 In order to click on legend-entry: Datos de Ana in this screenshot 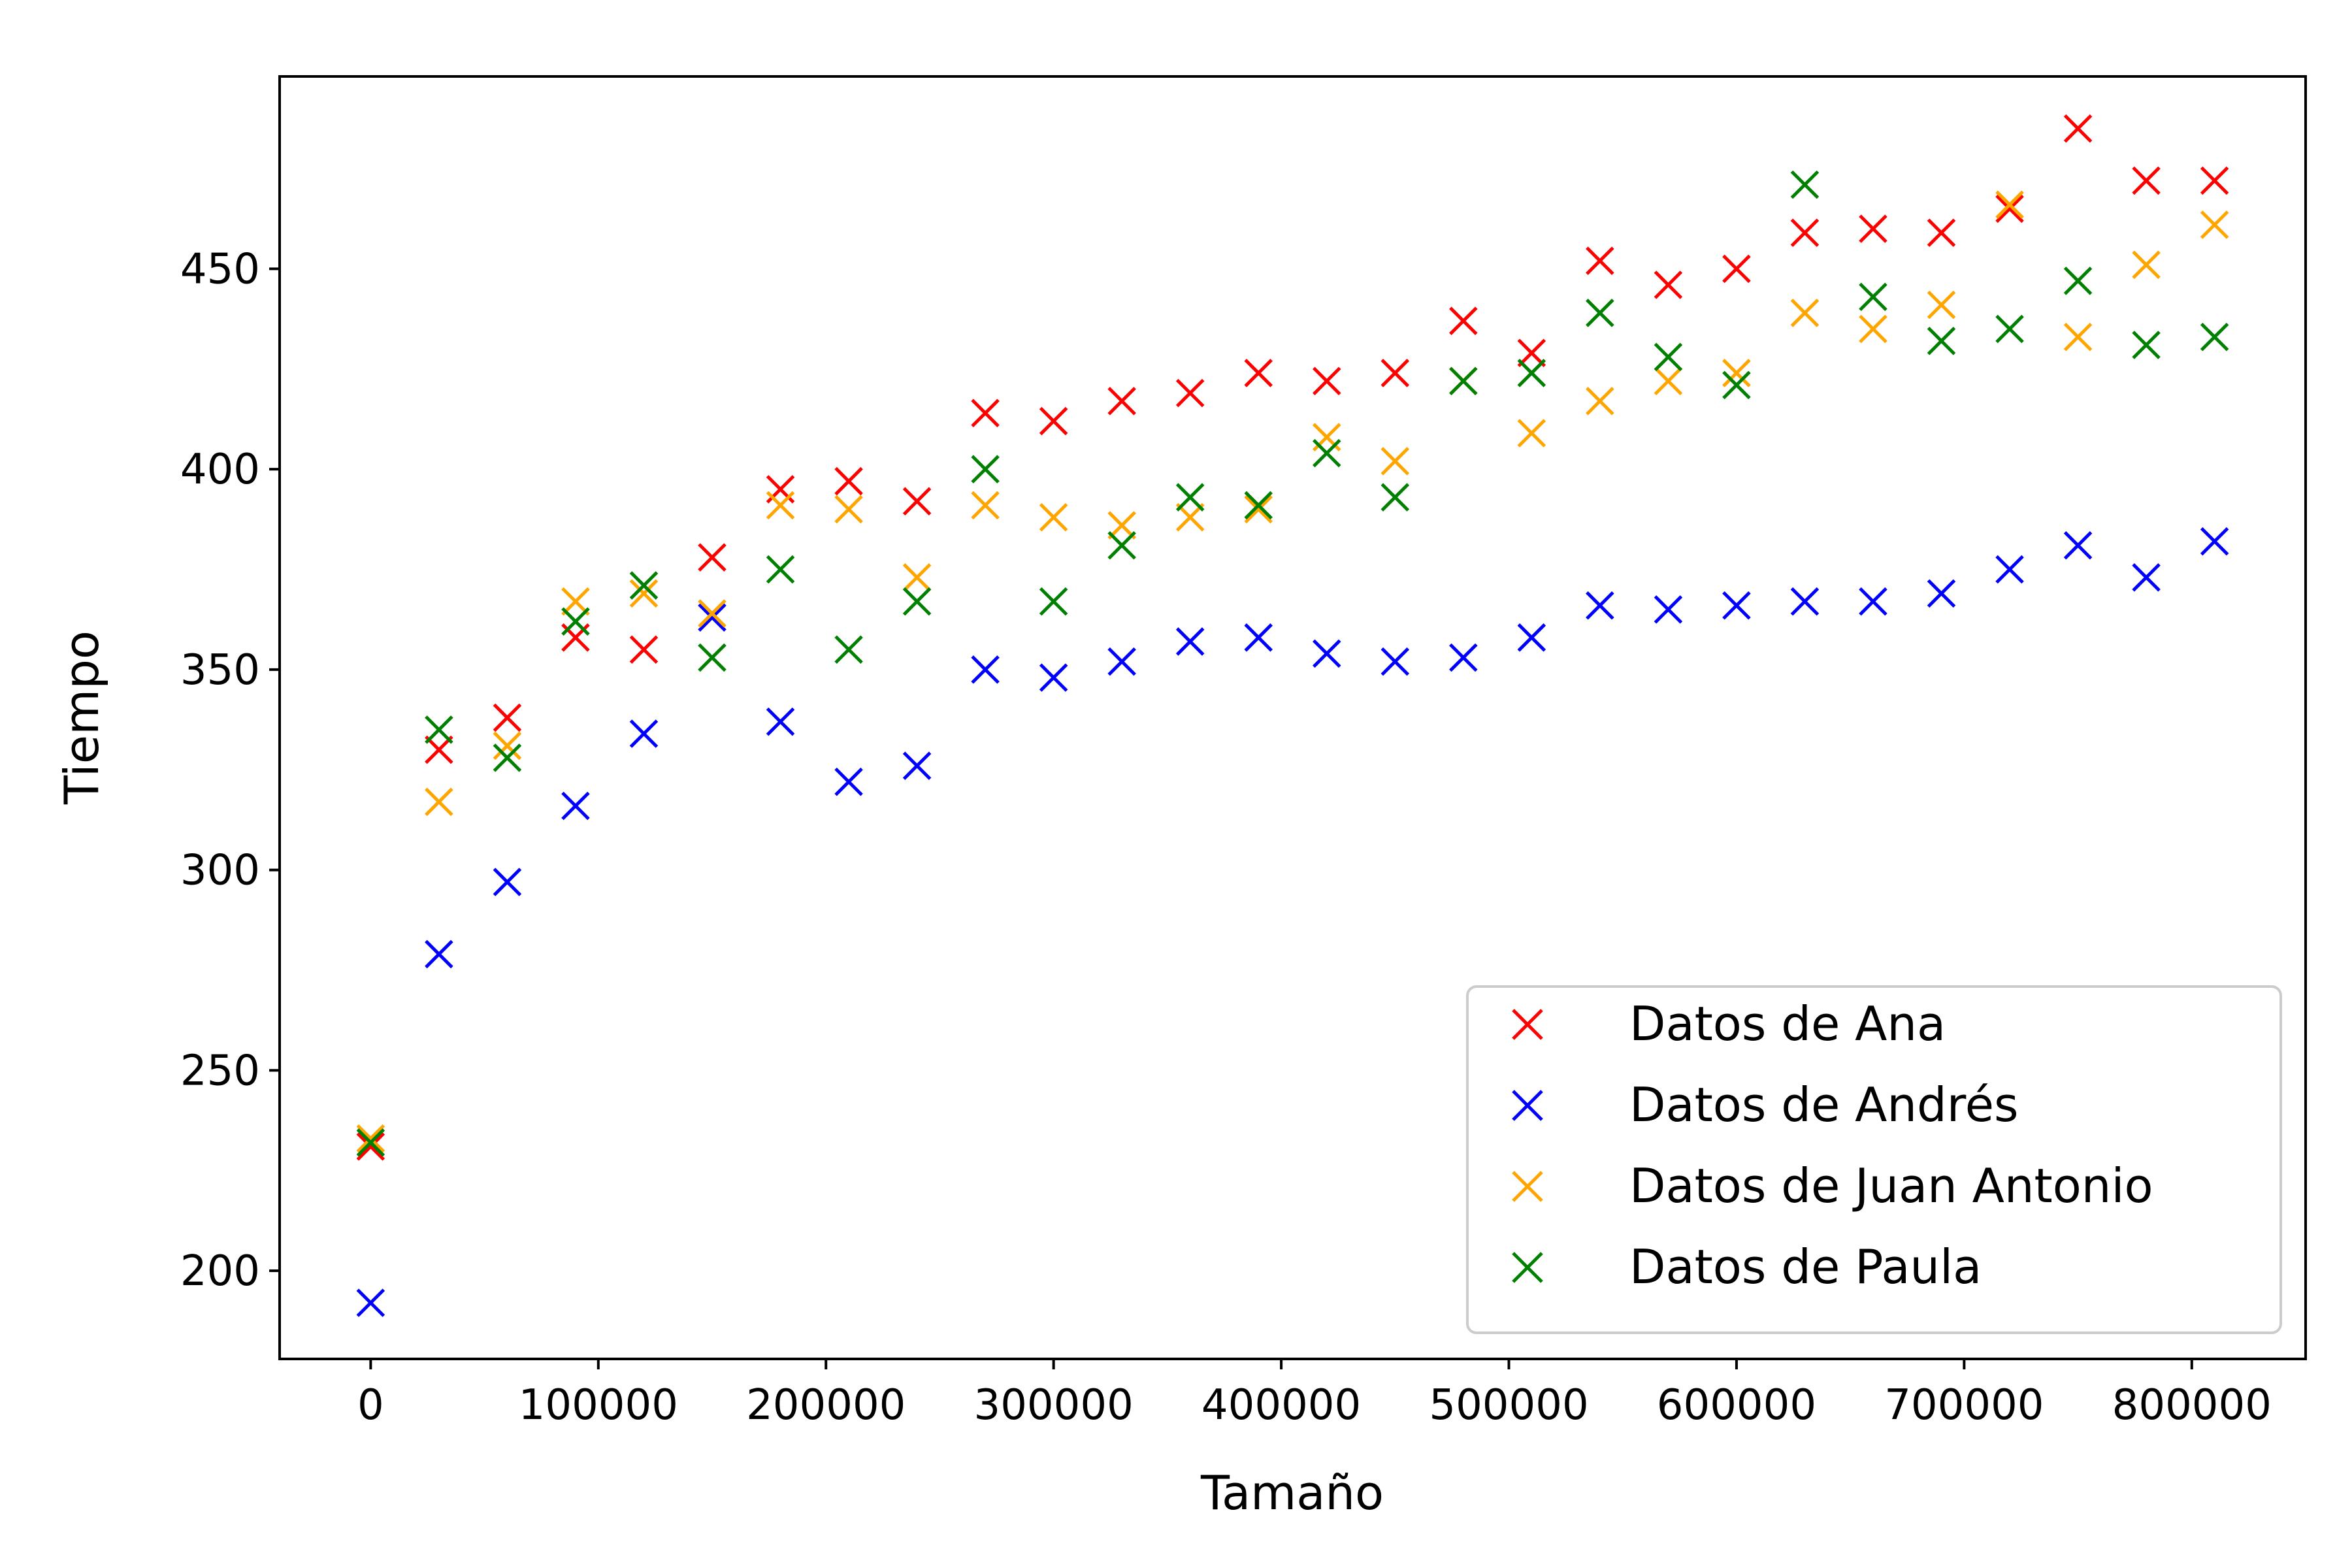, I will do `click(1729, 1023)`.